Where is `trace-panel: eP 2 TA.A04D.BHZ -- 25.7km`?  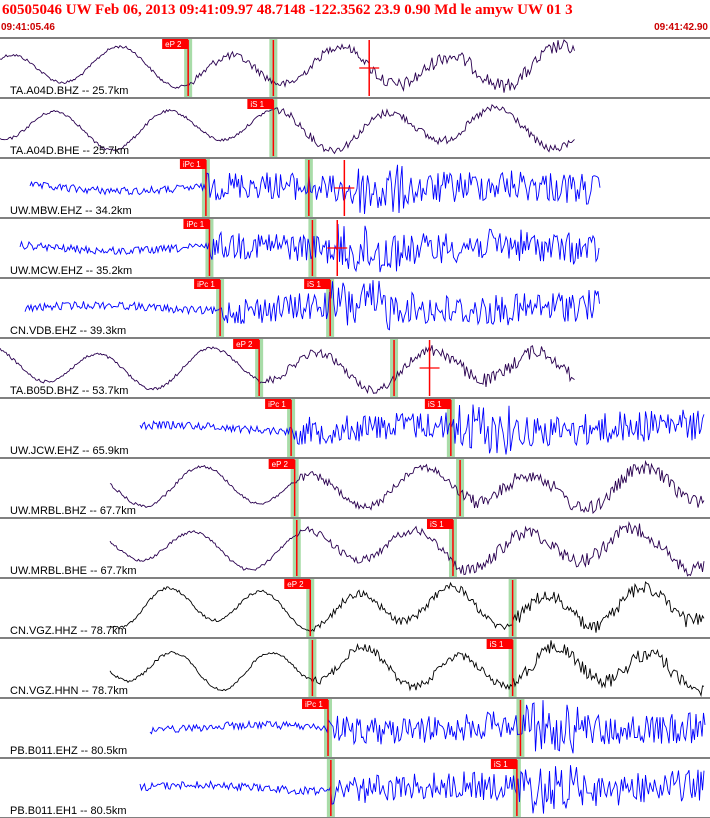 trace-panel: eP 2 TA.A04D.BHZ -- 25.7km is located at coordinates (355, 69).